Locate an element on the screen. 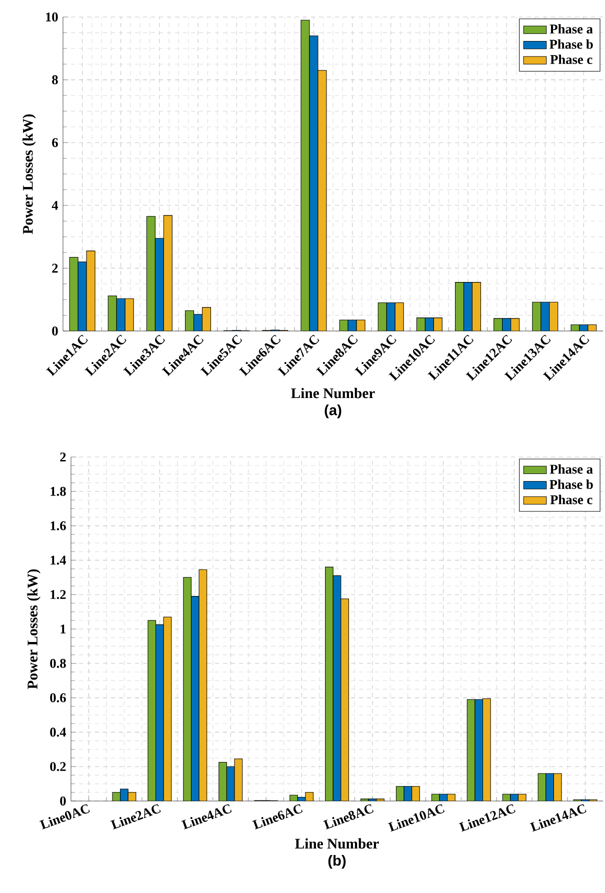 The width and height of the screenshot is (605, 893). y-tick-label: 0.2 is located at coordinates (58, 767).